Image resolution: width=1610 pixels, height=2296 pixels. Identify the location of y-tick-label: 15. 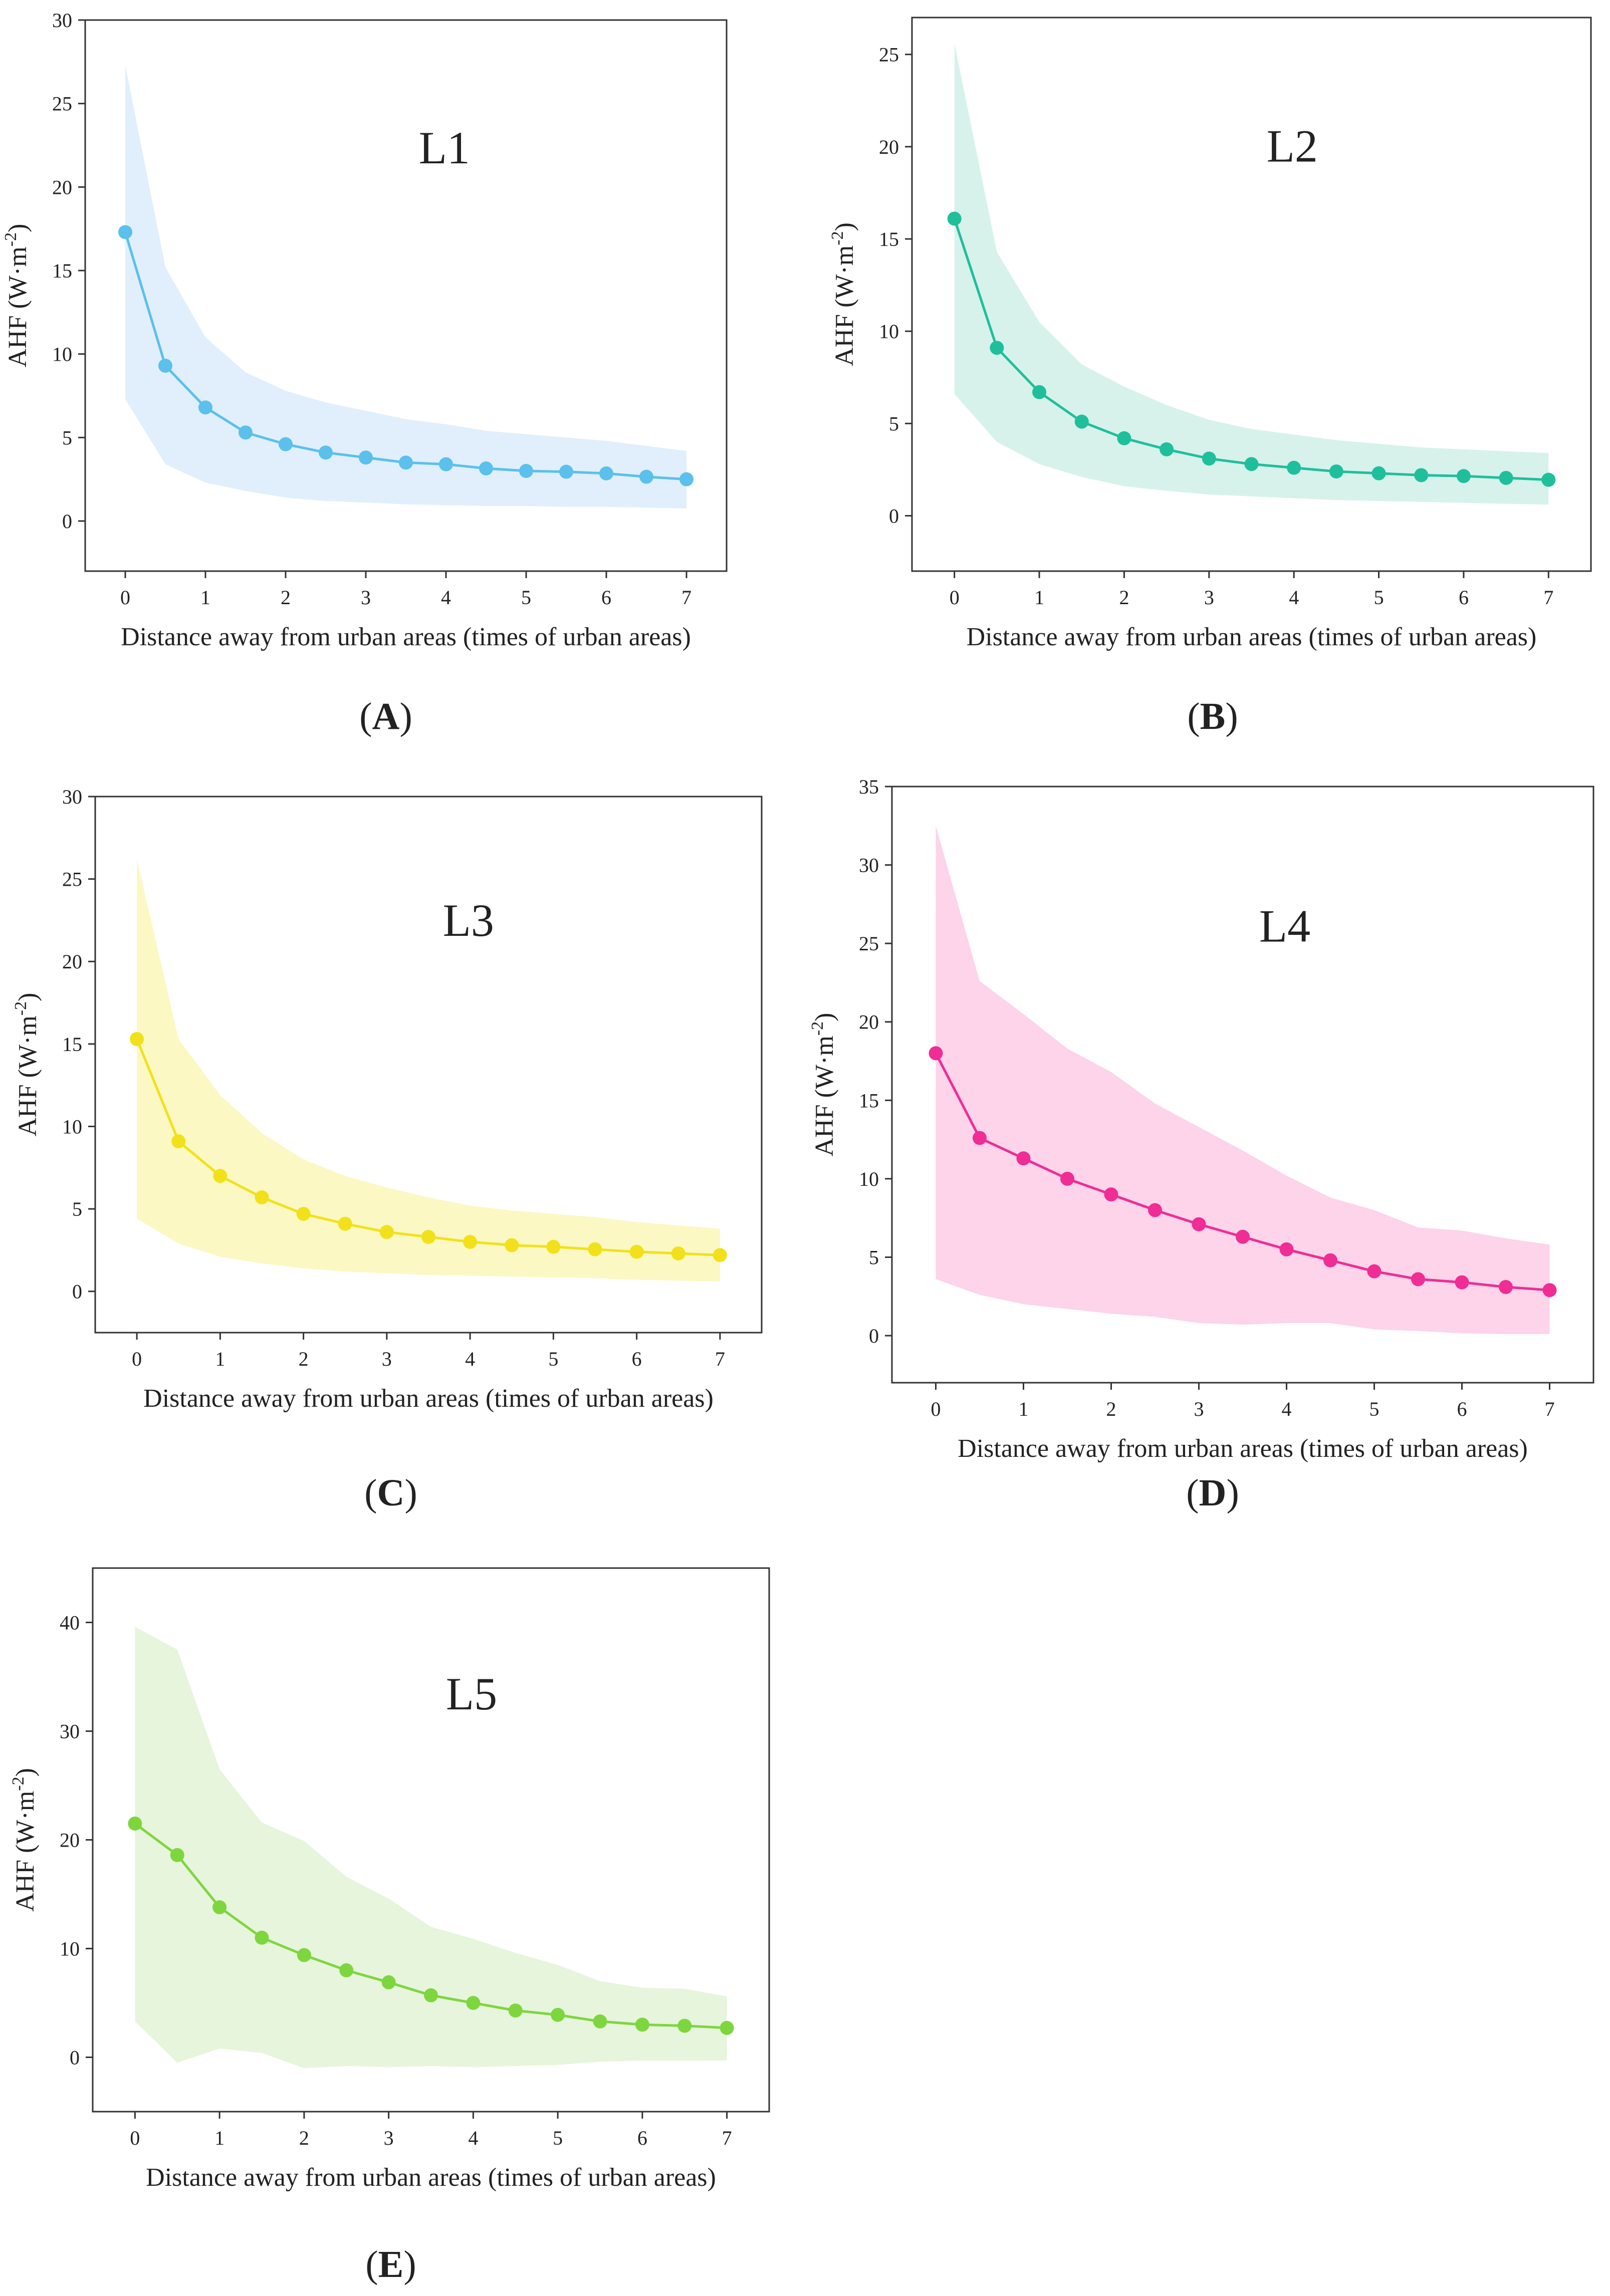
(62, 271).